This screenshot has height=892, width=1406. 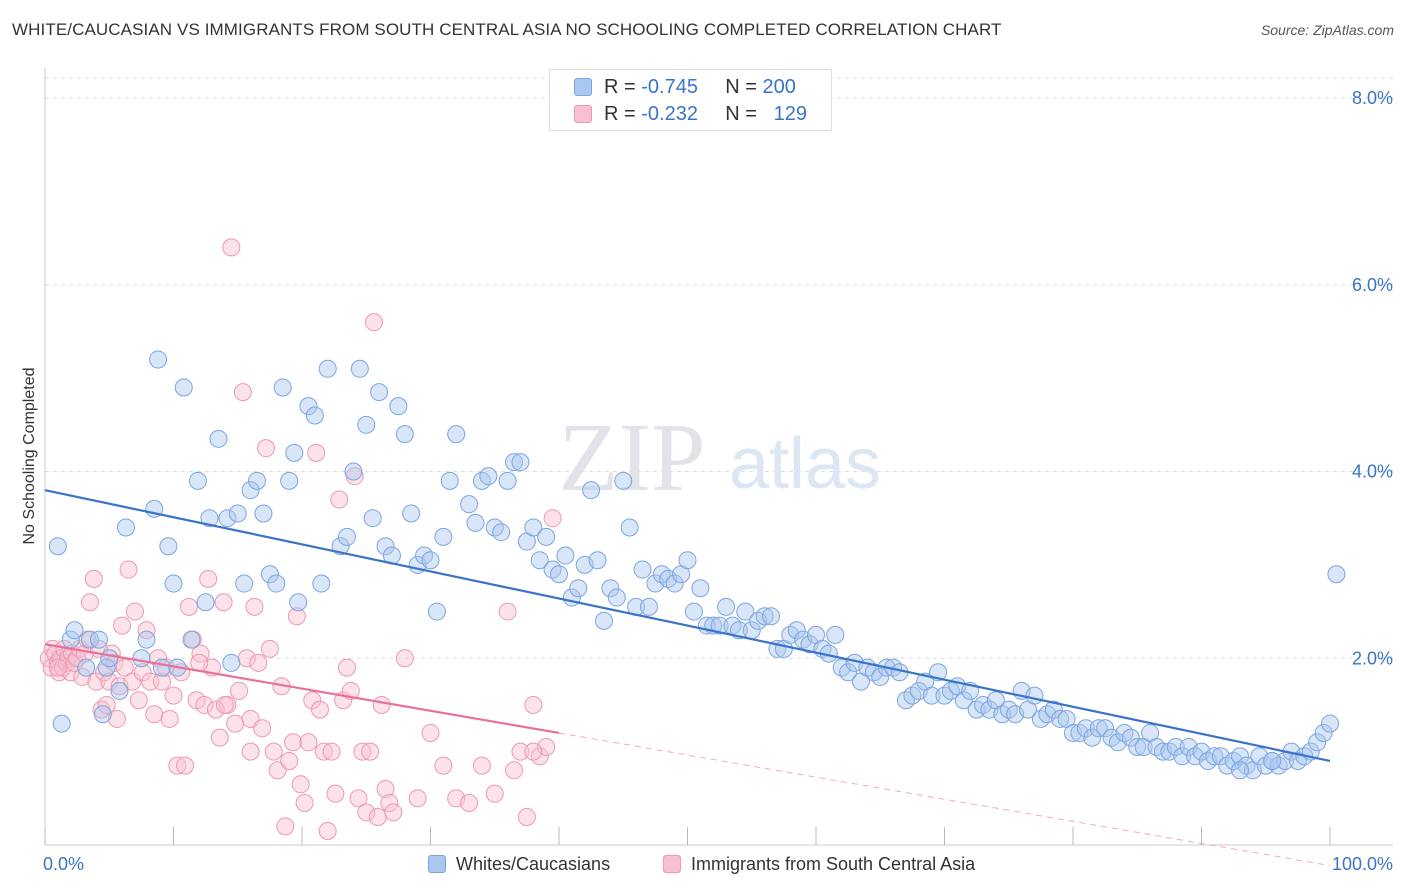 I want to click on legend-row-immigrants: R = -0.232 N = 129, so click(x=690, y=114).